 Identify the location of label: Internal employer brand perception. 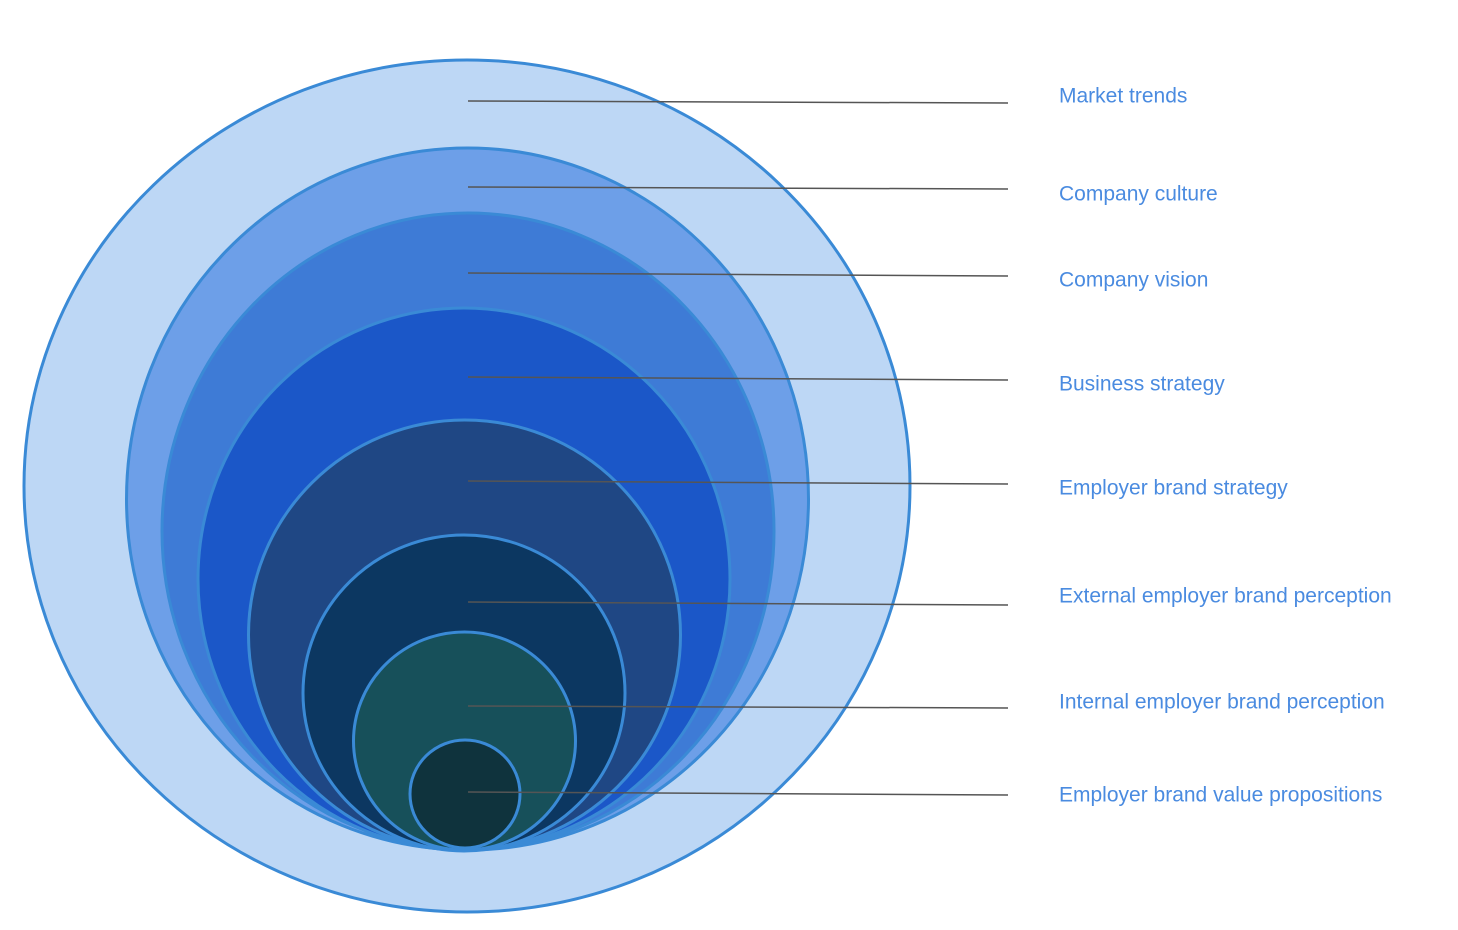
(1222, 702).